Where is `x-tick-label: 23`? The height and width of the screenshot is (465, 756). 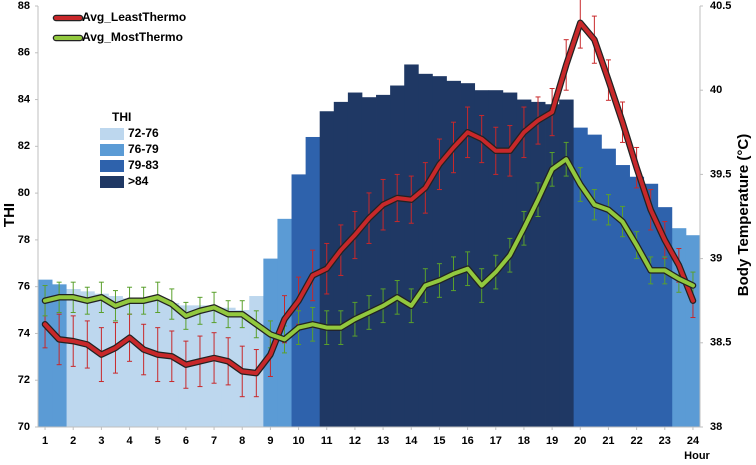 x-tick-label: 23 is located at coordinates (665, 441).